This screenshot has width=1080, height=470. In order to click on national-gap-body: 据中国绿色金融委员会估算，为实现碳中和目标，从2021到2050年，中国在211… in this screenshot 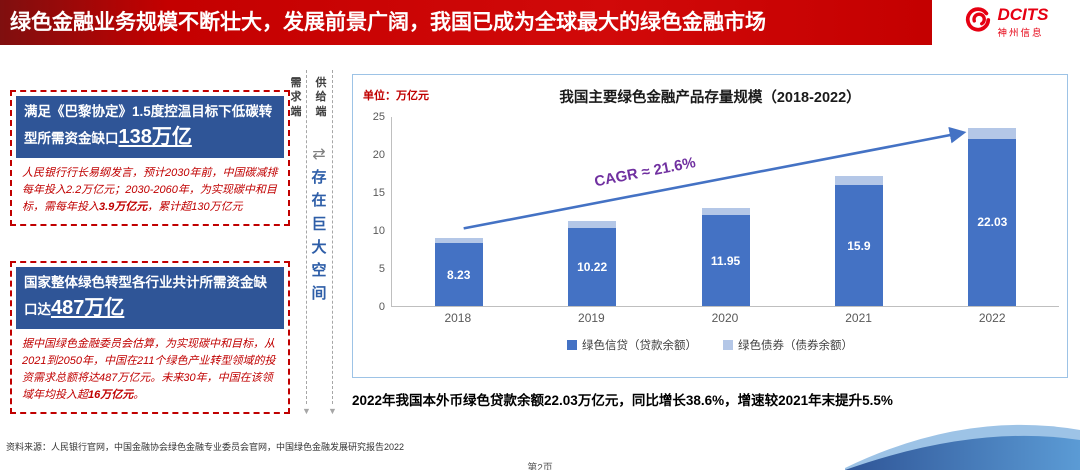, I will do `click(150, 368)`.